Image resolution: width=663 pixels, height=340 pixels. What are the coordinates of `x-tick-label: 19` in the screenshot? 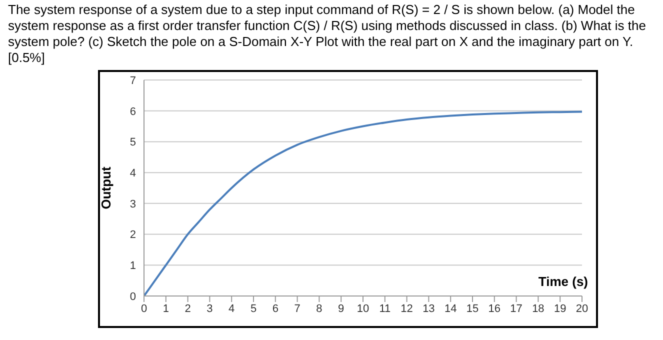 It's located at (560, 308).